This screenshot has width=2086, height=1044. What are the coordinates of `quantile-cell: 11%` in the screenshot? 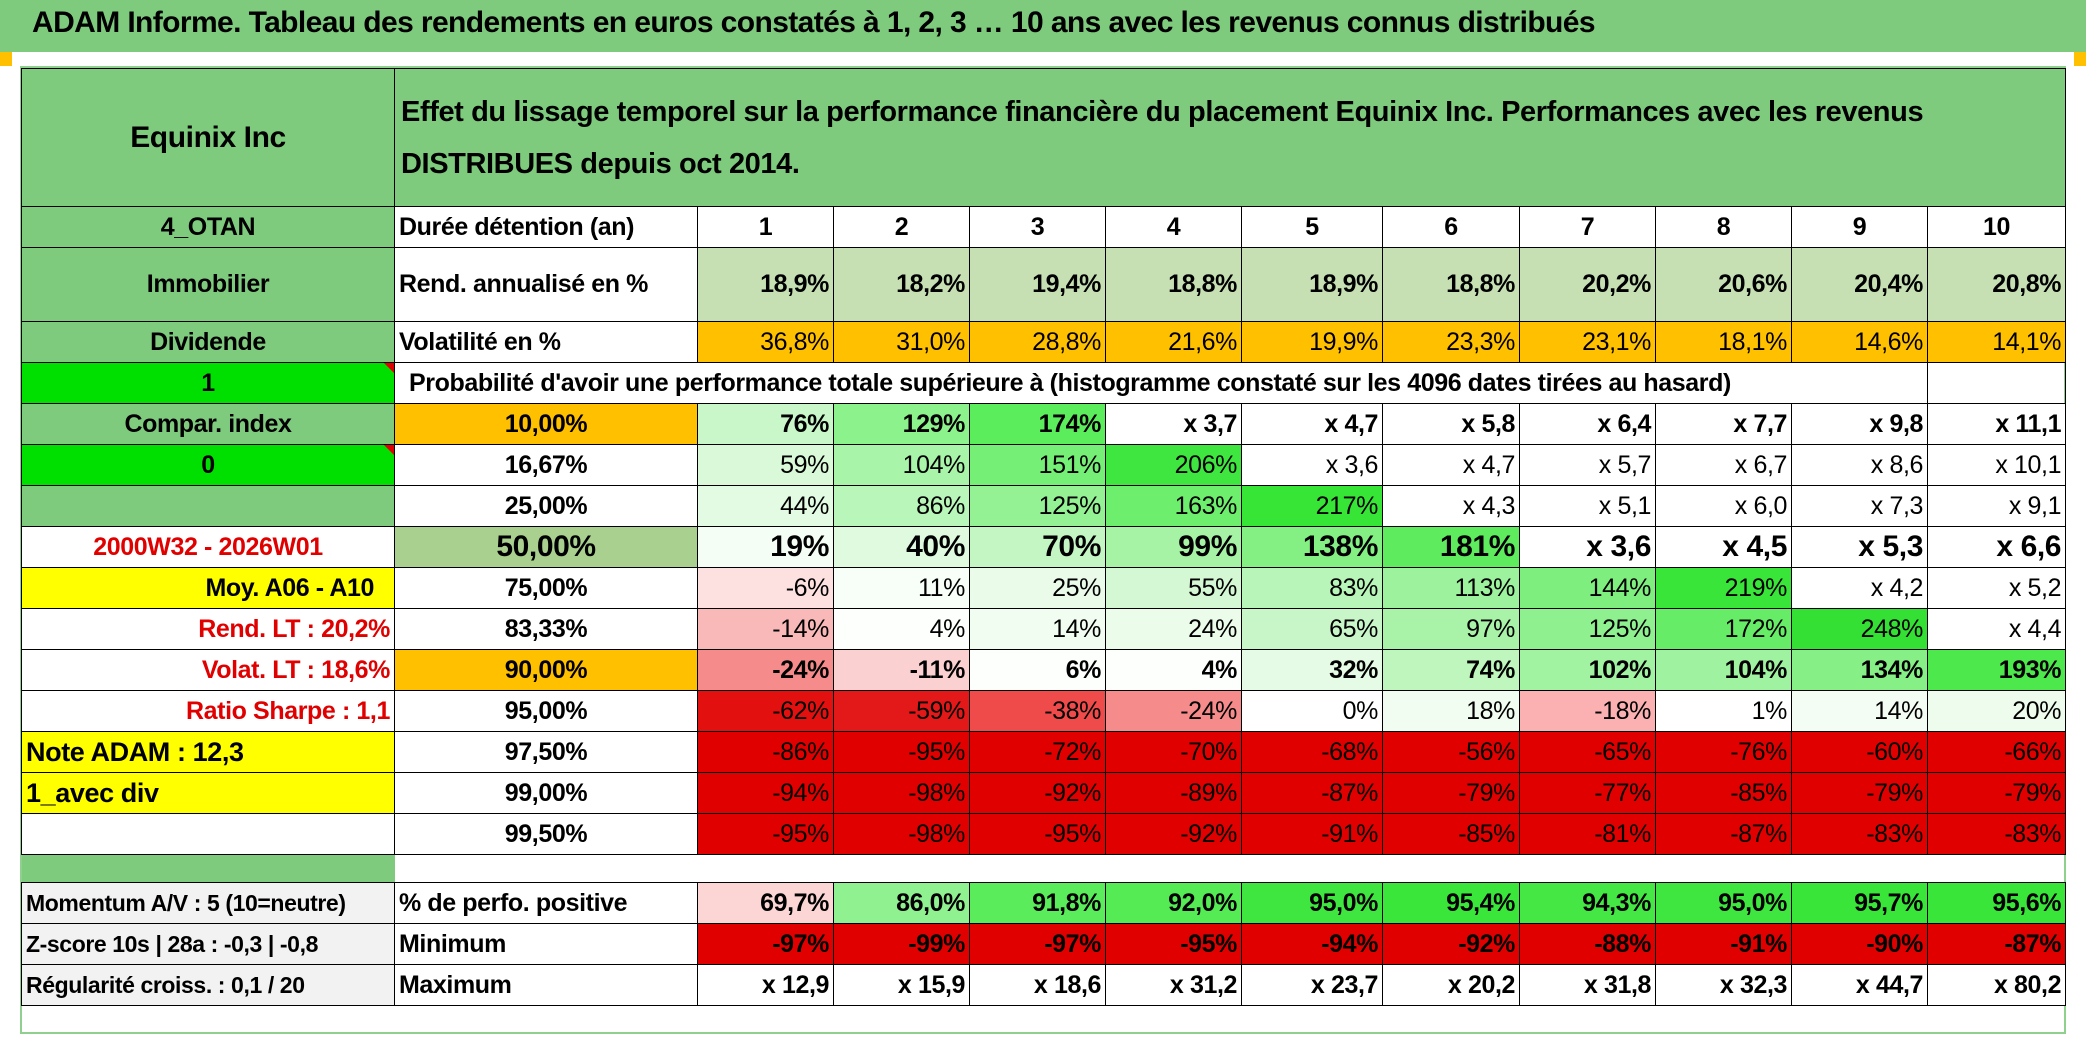 It's located at (901, 588).